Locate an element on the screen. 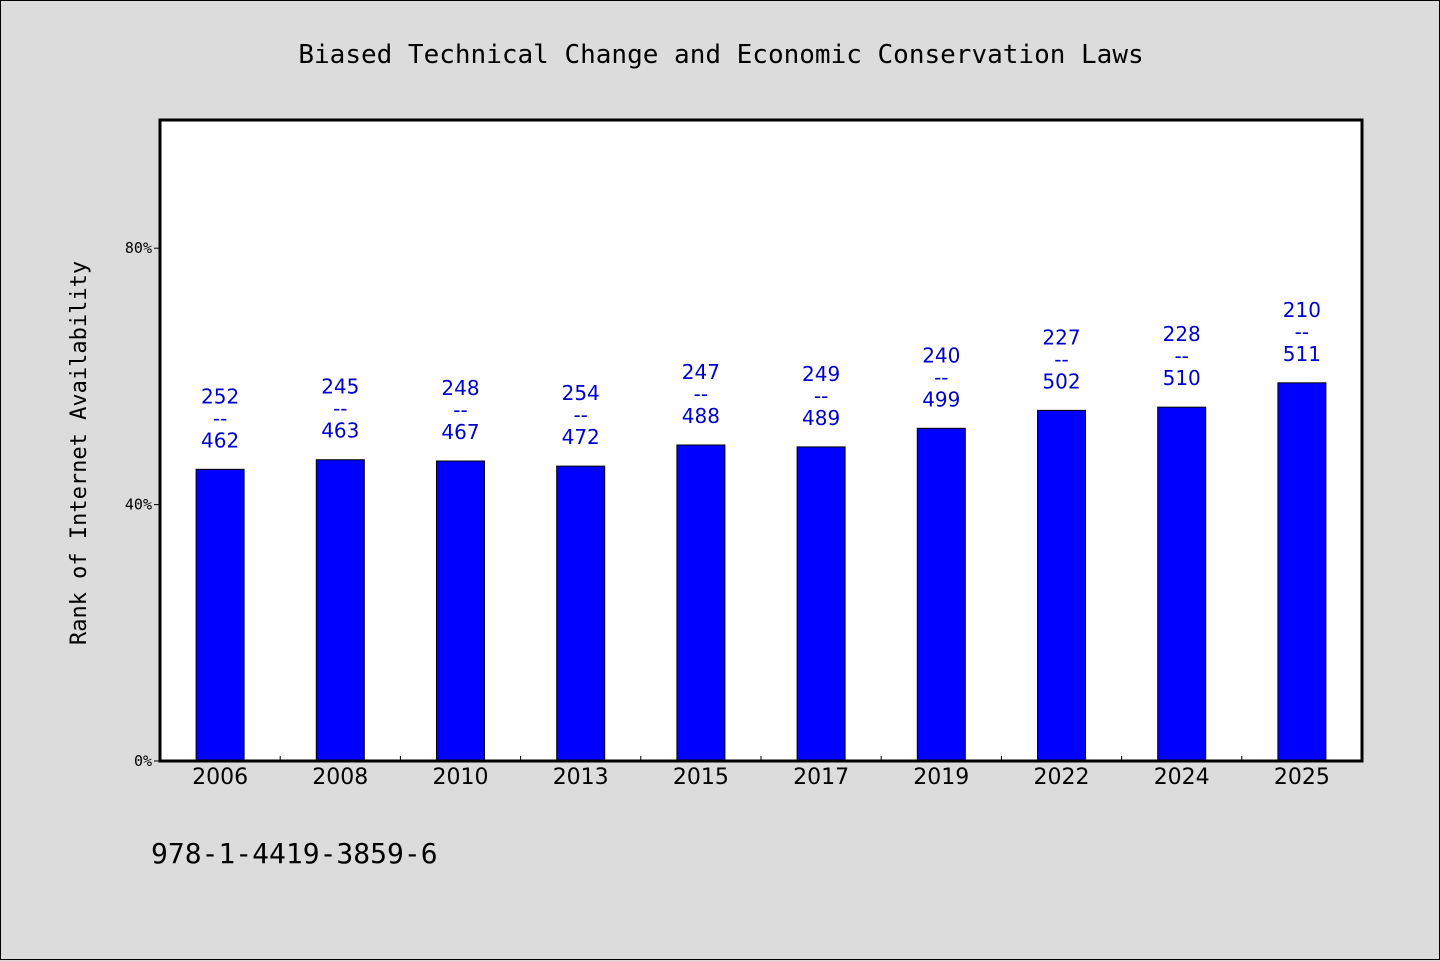 The image size is (1440, 961). data-label-2025-line-1: -- is located at coordinates (1302, 332).